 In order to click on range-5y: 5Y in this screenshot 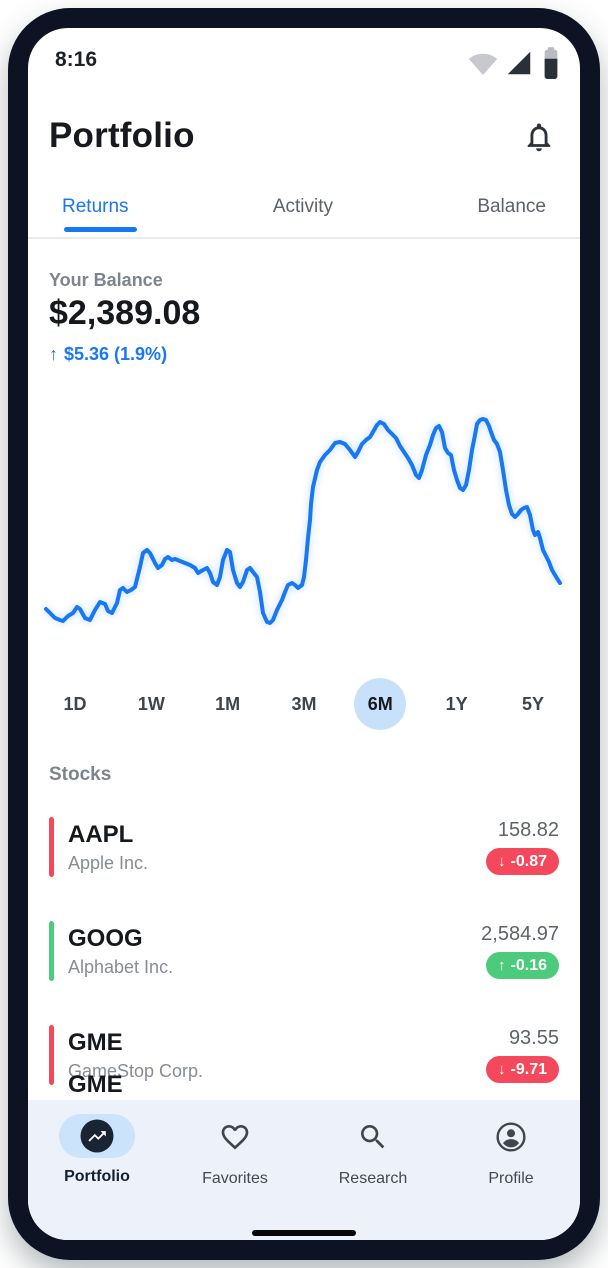, I will do `click(532, 703)`.